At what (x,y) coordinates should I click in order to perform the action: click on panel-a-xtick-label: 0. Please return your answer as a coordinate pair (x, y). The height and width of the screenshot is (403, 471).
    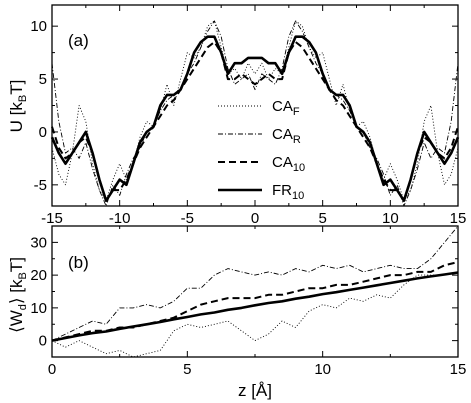
    Looking at the image, I should click on (255, 218).